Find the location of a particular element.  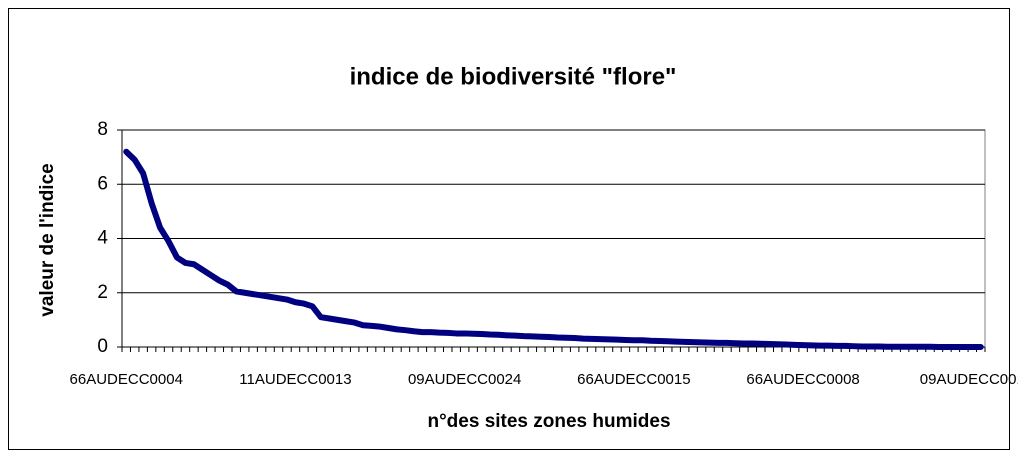

x-tick-label: 66AUDECC0015 is located at coordinates (633, 379).